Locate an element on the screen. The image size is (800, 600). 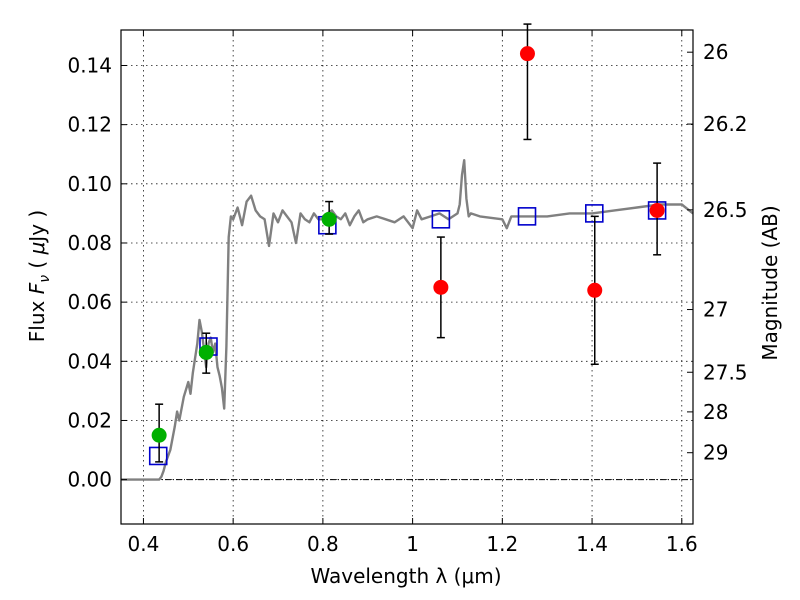
right-tick-label: 28 is located at coordinates (715, 412).